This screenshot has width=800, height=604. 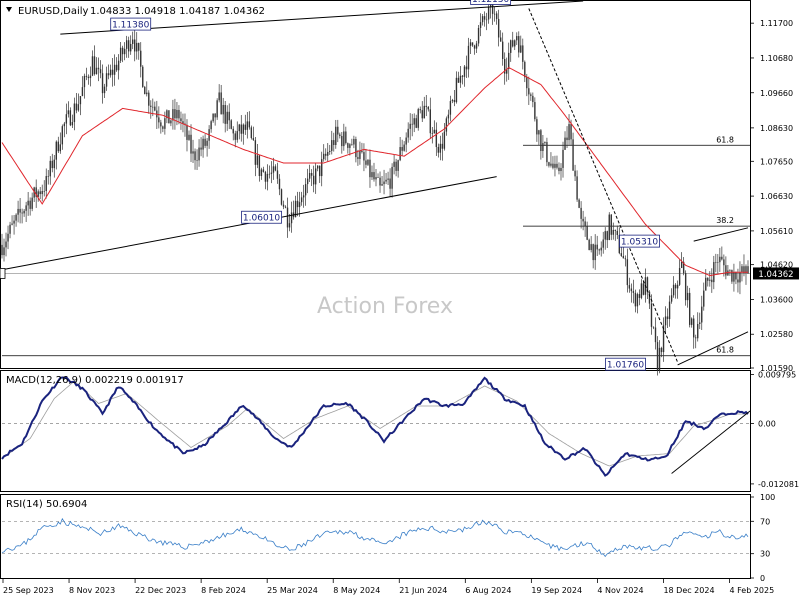 I want to click on fib-level-label: 38.2, so click(x=725, y=220).